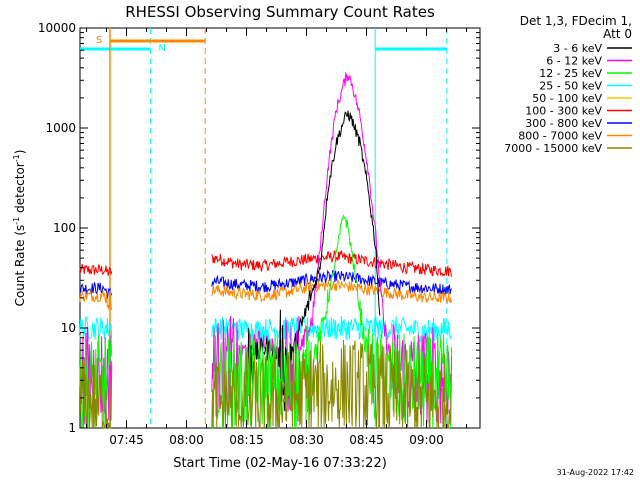 The height and width of the screenshot is (480, 640). I want to click on y-label-mid: detector, so click(20, 189).